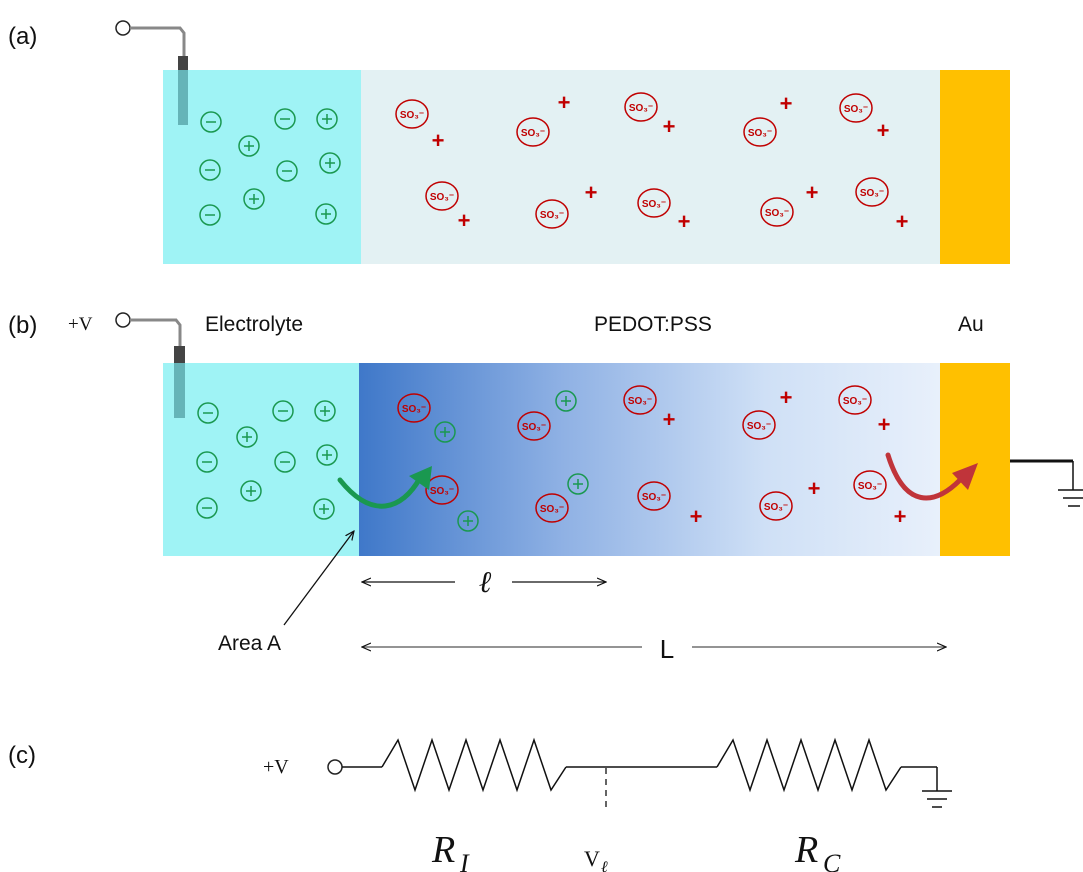 The width and height of the screenshot is (1083, 872). What do you see at coordinates (809, 765) in the screenshot?
I see `resistor-RC` at bounding box center [809, 765].